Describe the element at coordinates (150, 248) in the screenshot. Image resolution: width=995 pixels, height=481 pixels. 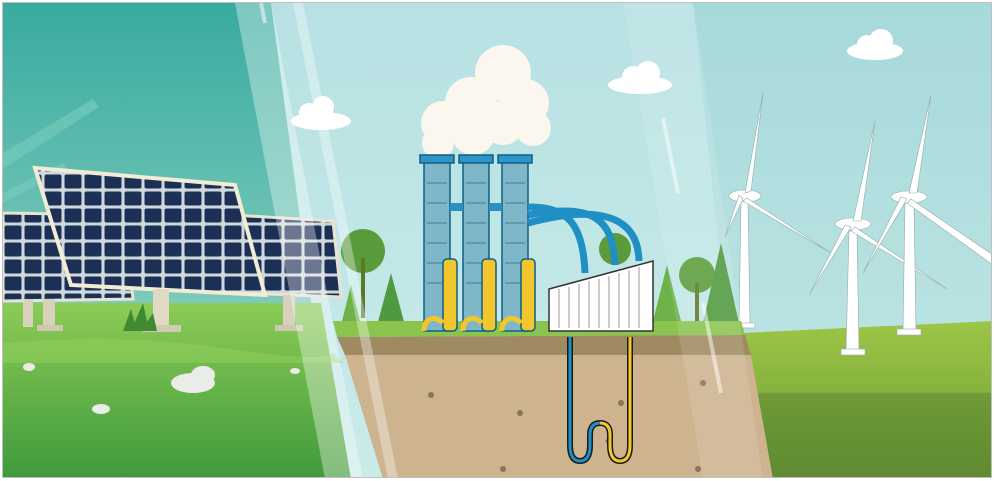
I see `solar-panel-icon` at that location.